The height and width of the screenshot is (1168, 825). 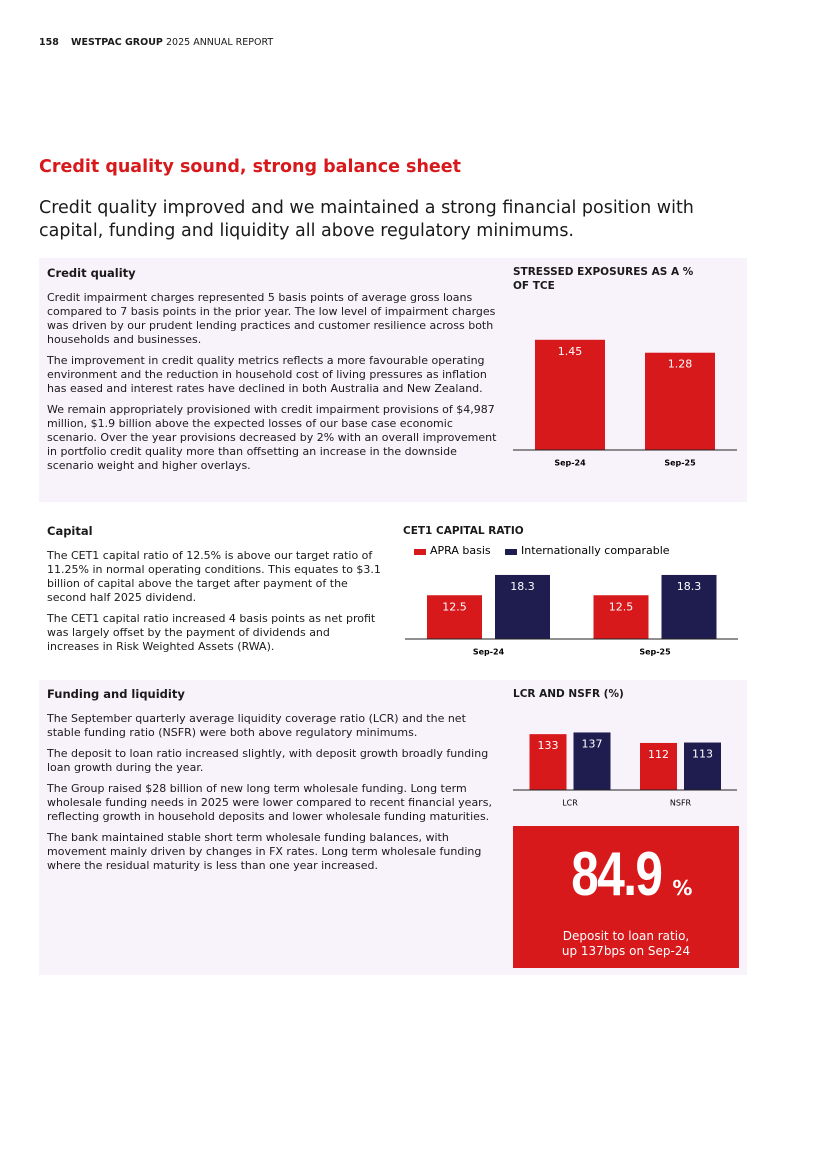 I want to click on report-name: 2025 ANNUAL REPORT, so click(x=220, y=42).